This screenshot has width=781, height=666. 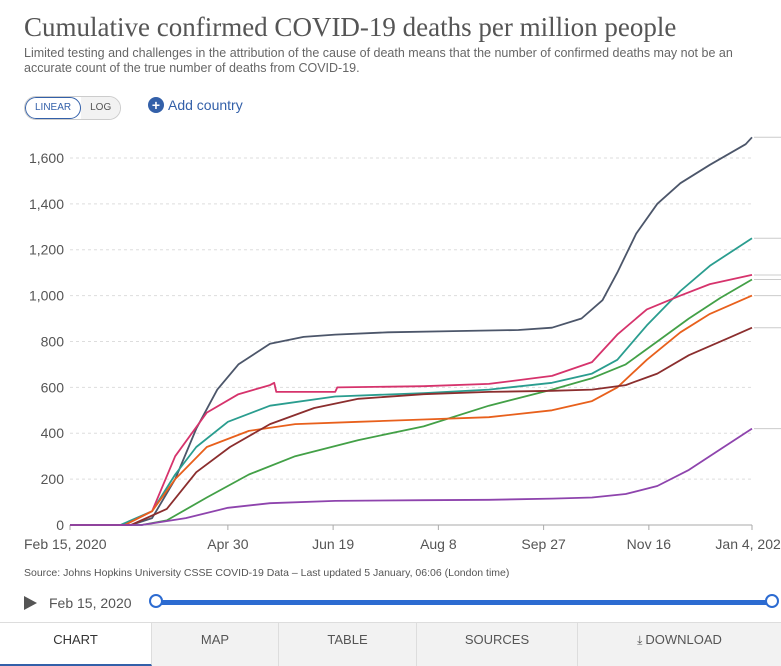 What do you see at coordinates (76, 644) in the screenshot?
I see `tab-chart: CHART` at bounding box center [76, 644].